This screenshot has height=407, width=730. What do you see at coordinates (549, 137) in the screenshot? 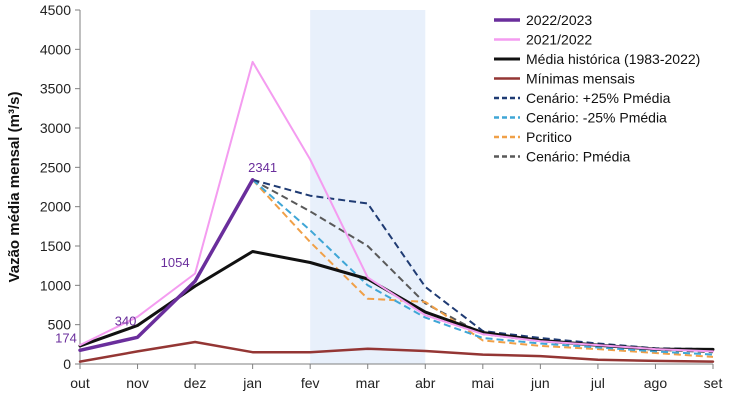
I see `legend-label-pcritico: Pcritico` at bounding box center [549, 137].